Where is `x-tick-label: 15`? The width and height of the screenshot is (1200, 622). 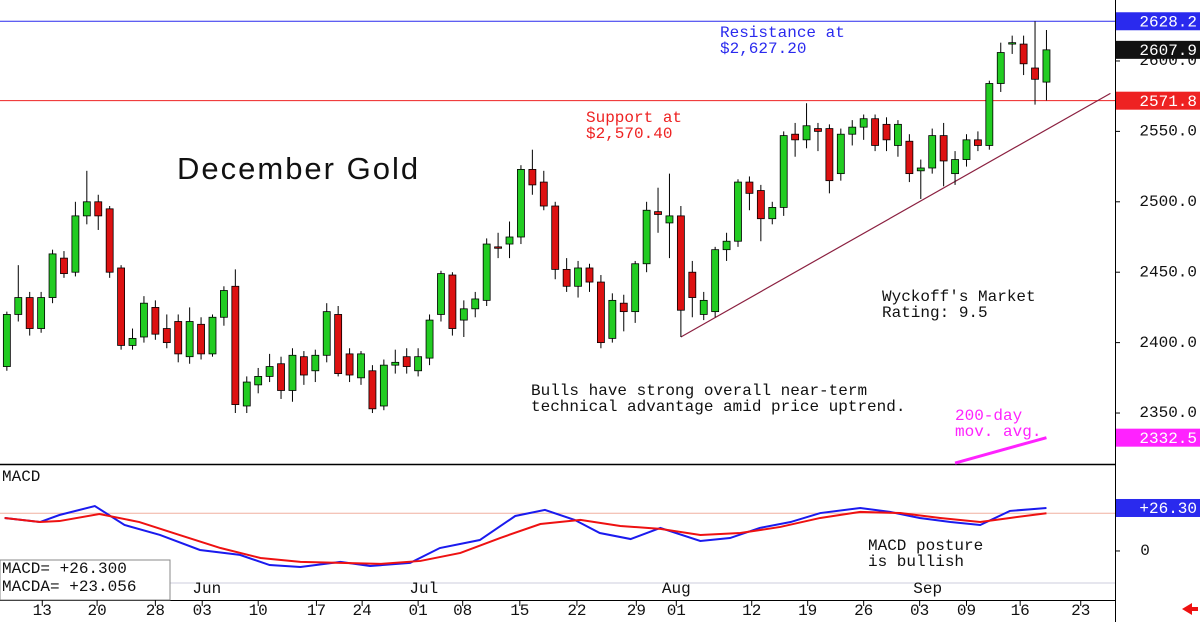
x-tick-label: 15 is located at coordinates (519, 611).